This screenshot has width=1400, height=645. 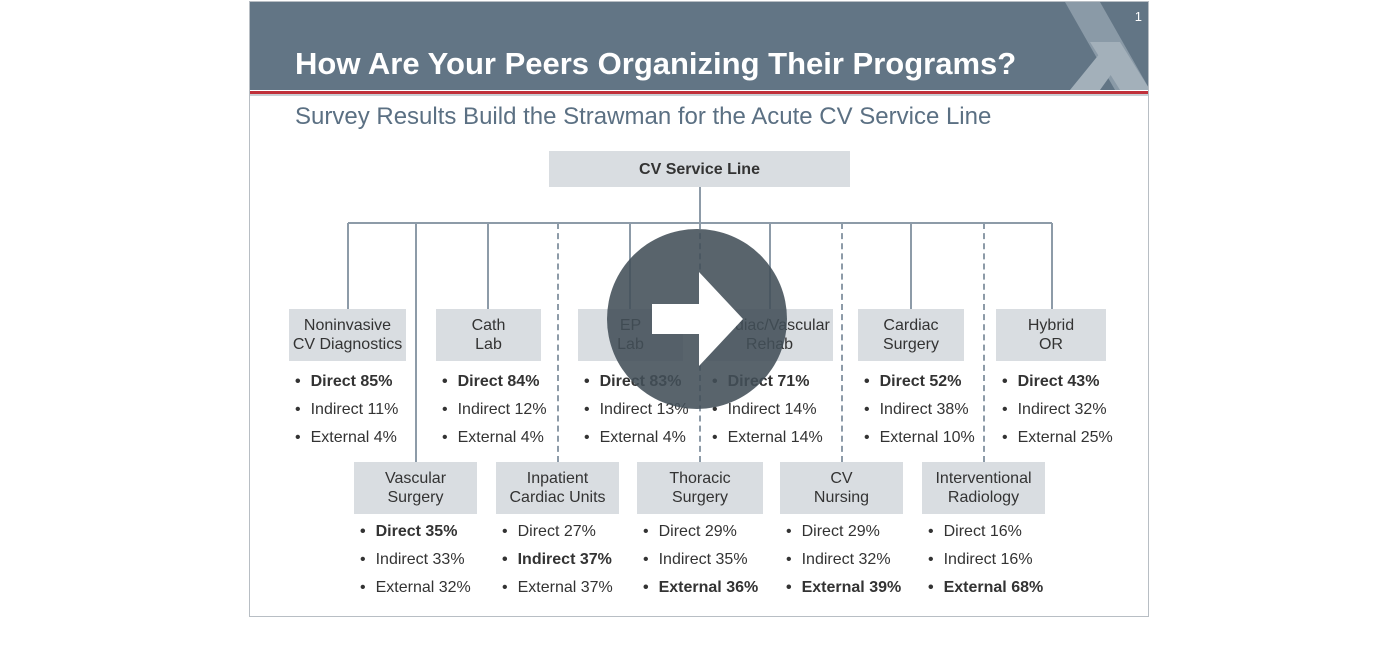 What do you see at coordinates (346, 387) in the screenshot?
I see `stat-item: Direct 85%` at bounding box center [346, 387].